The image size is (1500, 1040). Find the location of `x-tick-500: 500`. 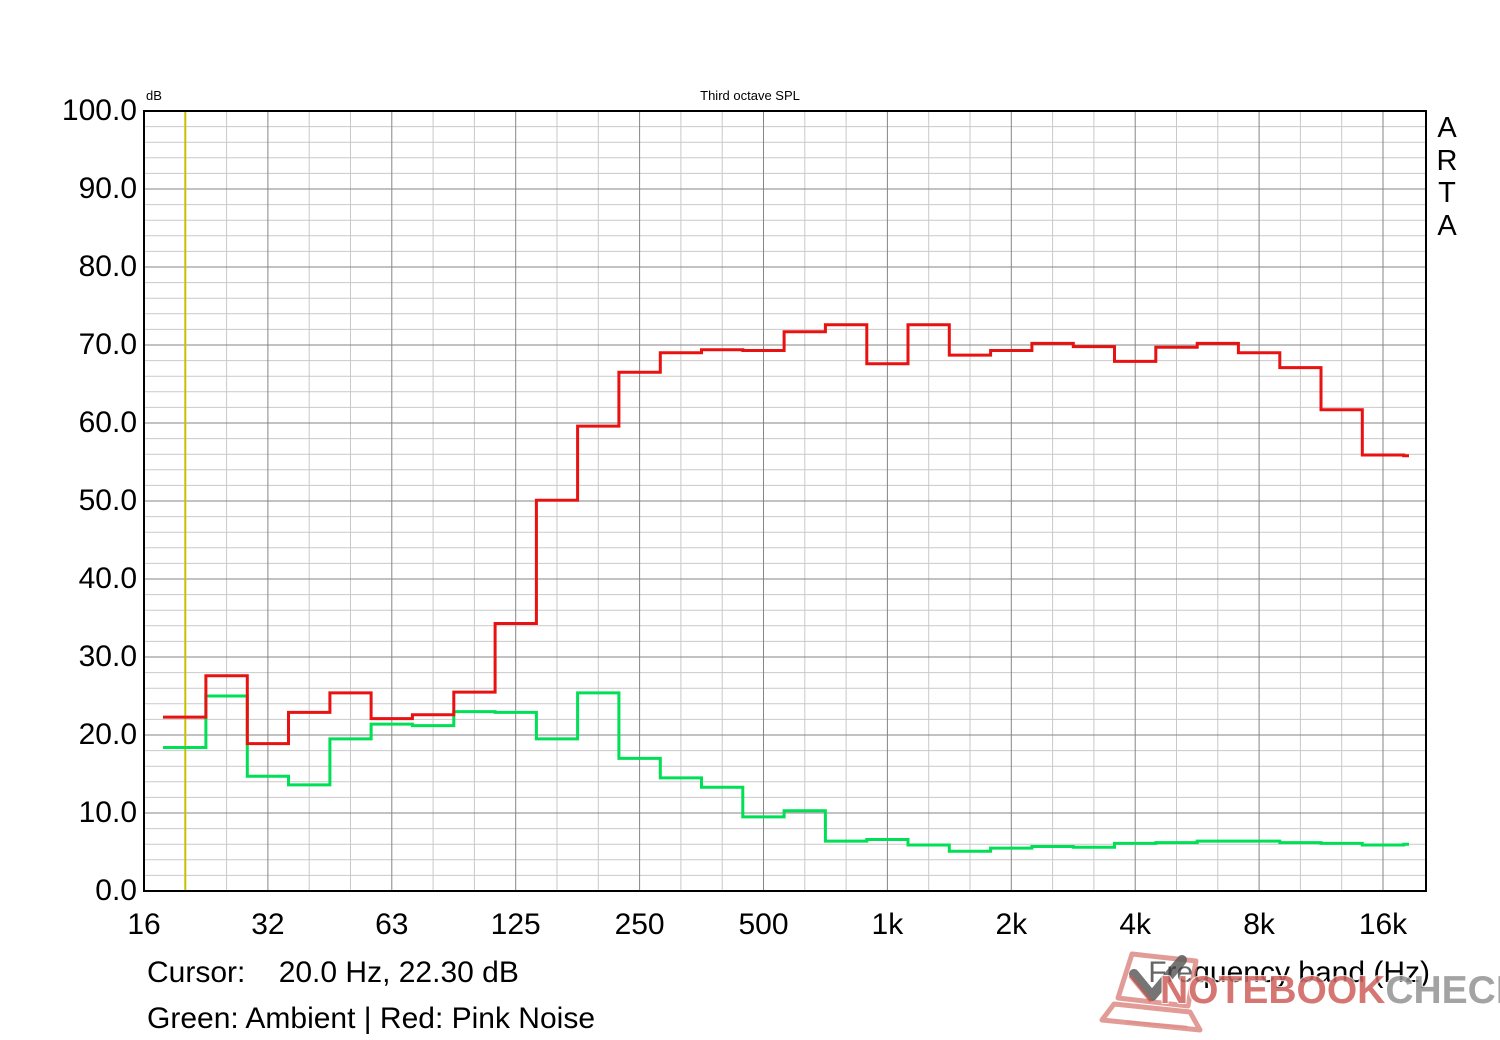

x-tick-500: 500 is located at coordinates (763, 924).